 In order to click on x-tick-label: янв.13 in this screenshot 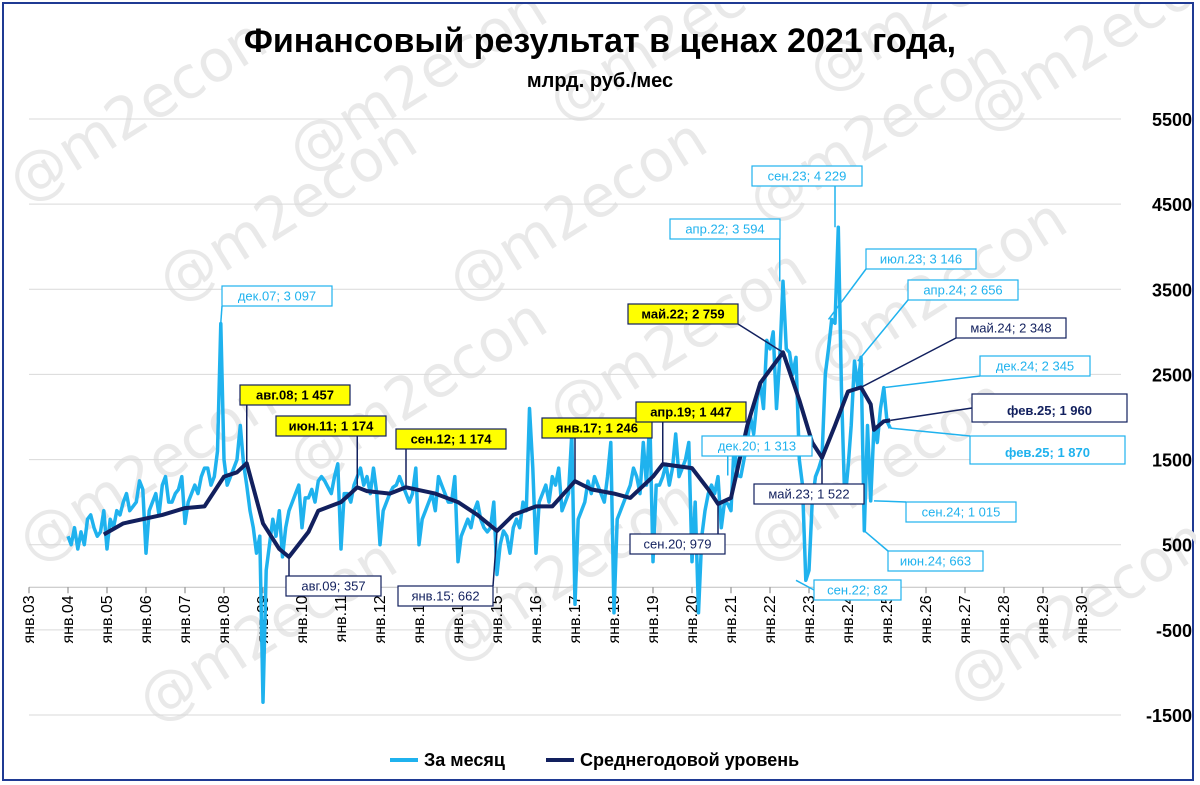, I will do `click(419, 619)`.